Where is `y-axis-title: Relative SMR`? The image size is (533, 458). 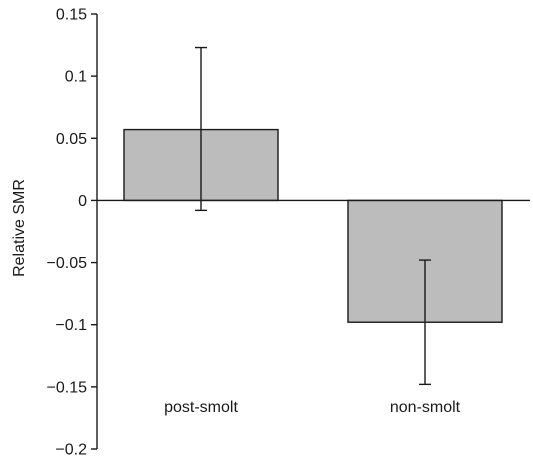 y-axis-title: Relative SMR is located at coordinates (19, 228).